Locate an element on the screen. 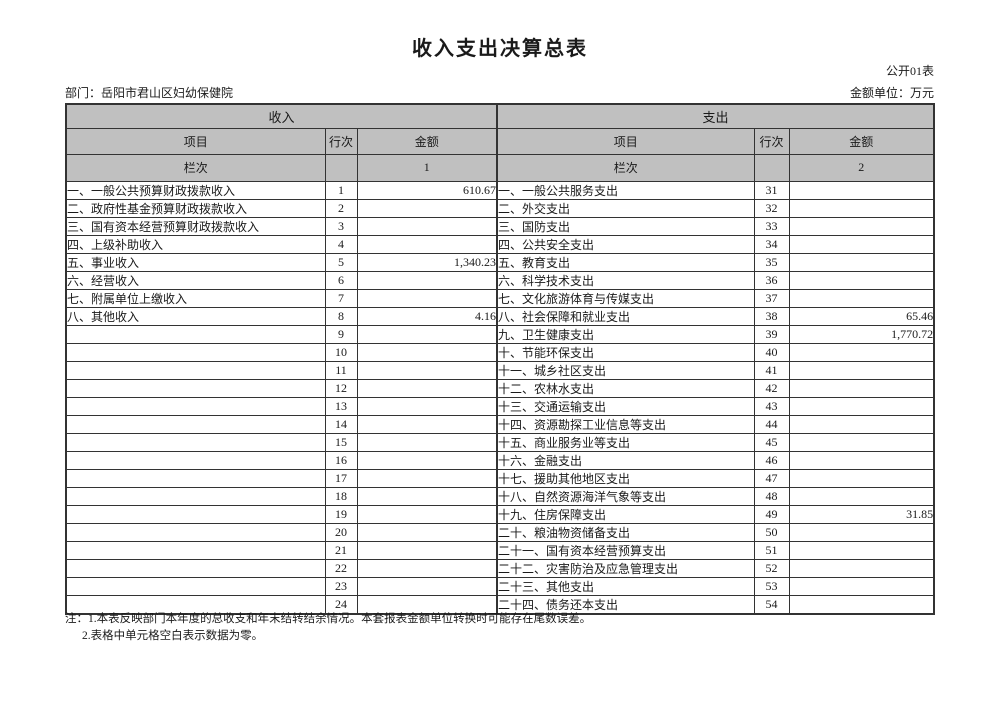 The height and width of the screenshot is (706, 1000). table-row: 二、政府性基金预算财政拨款收入 2 二、外交支出 32 is located at coordinates (500, 208).